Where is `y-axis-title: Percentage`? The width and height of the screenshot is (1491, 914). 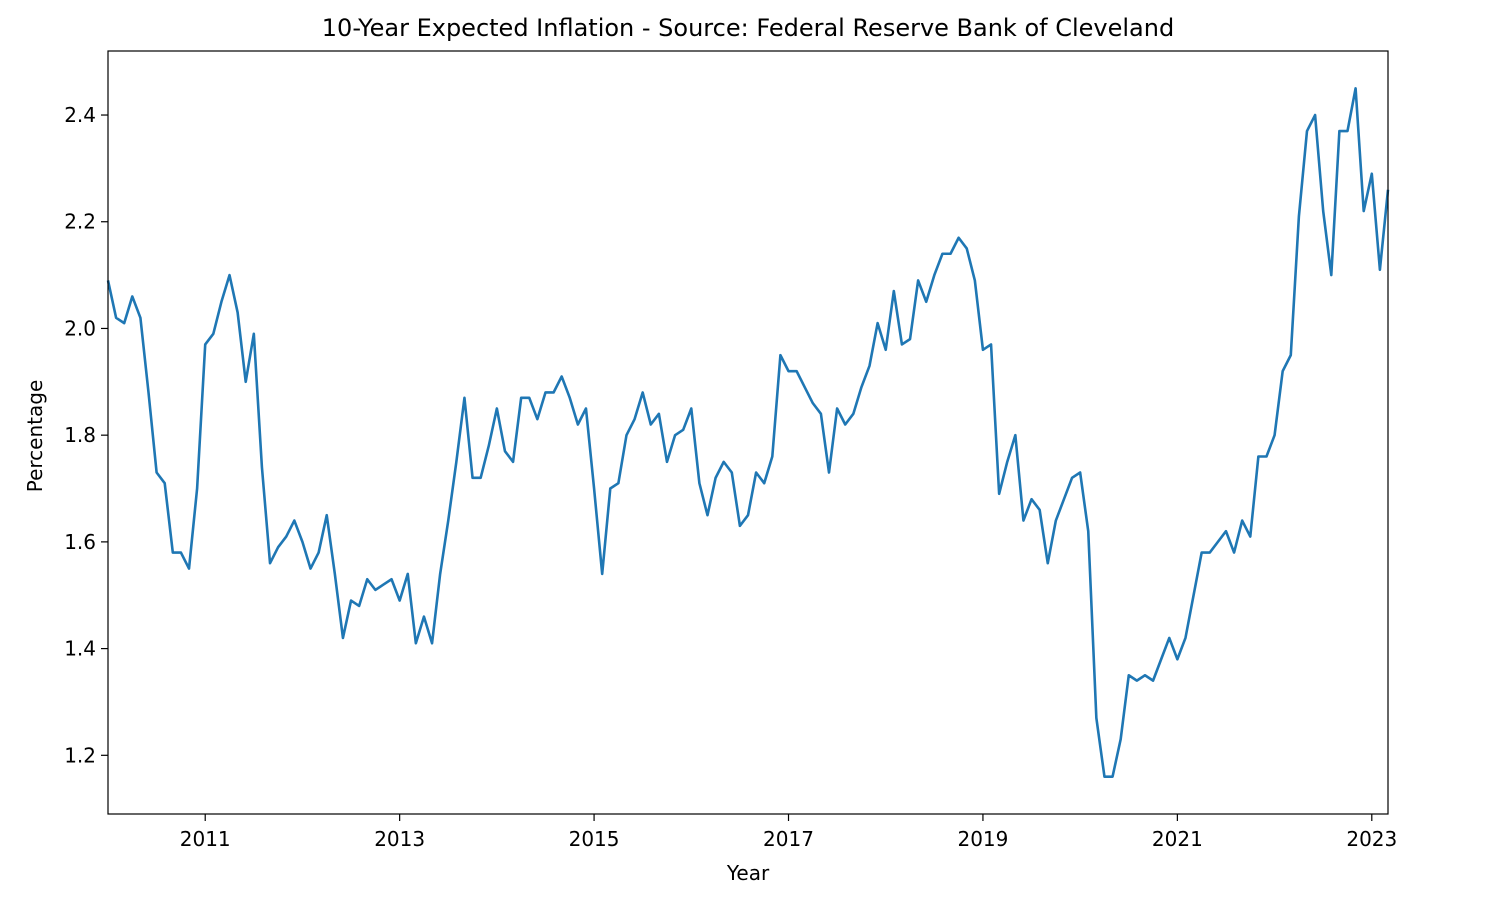
y-axis-title: Percentage is located at coordinates (35, 436).